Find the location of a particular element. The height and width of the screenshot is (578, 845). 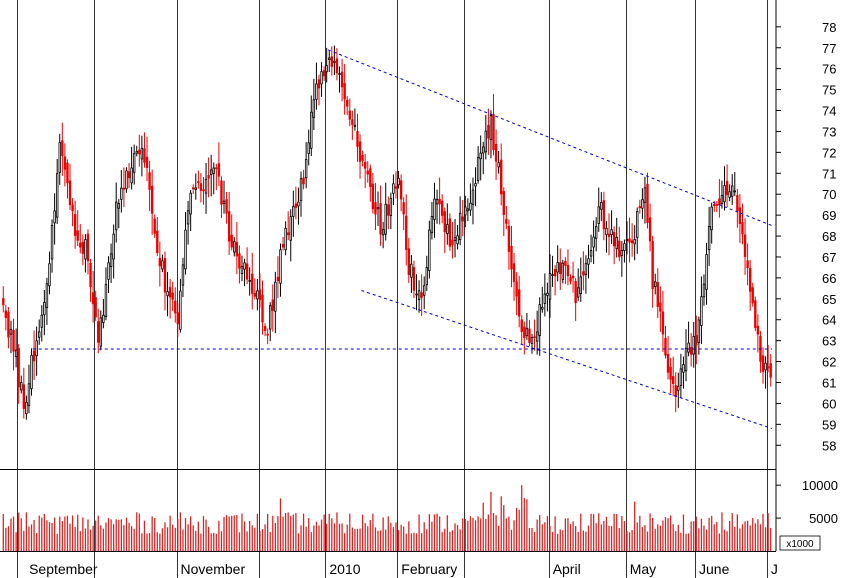

volume-unit-label: x1000 is located at coordinates (800, 543).